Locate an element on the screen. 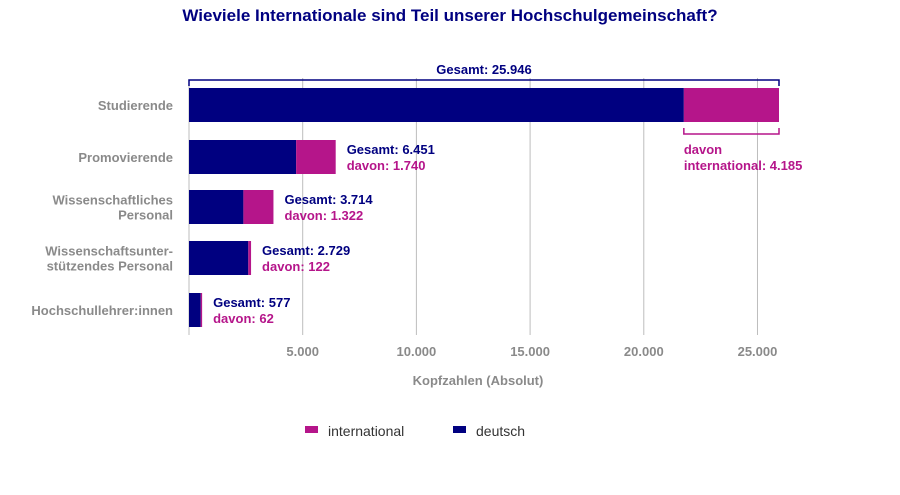 This screenshot has width=900, height=495. x-tick-label: 5.000 is located at coordinates (302, 351).